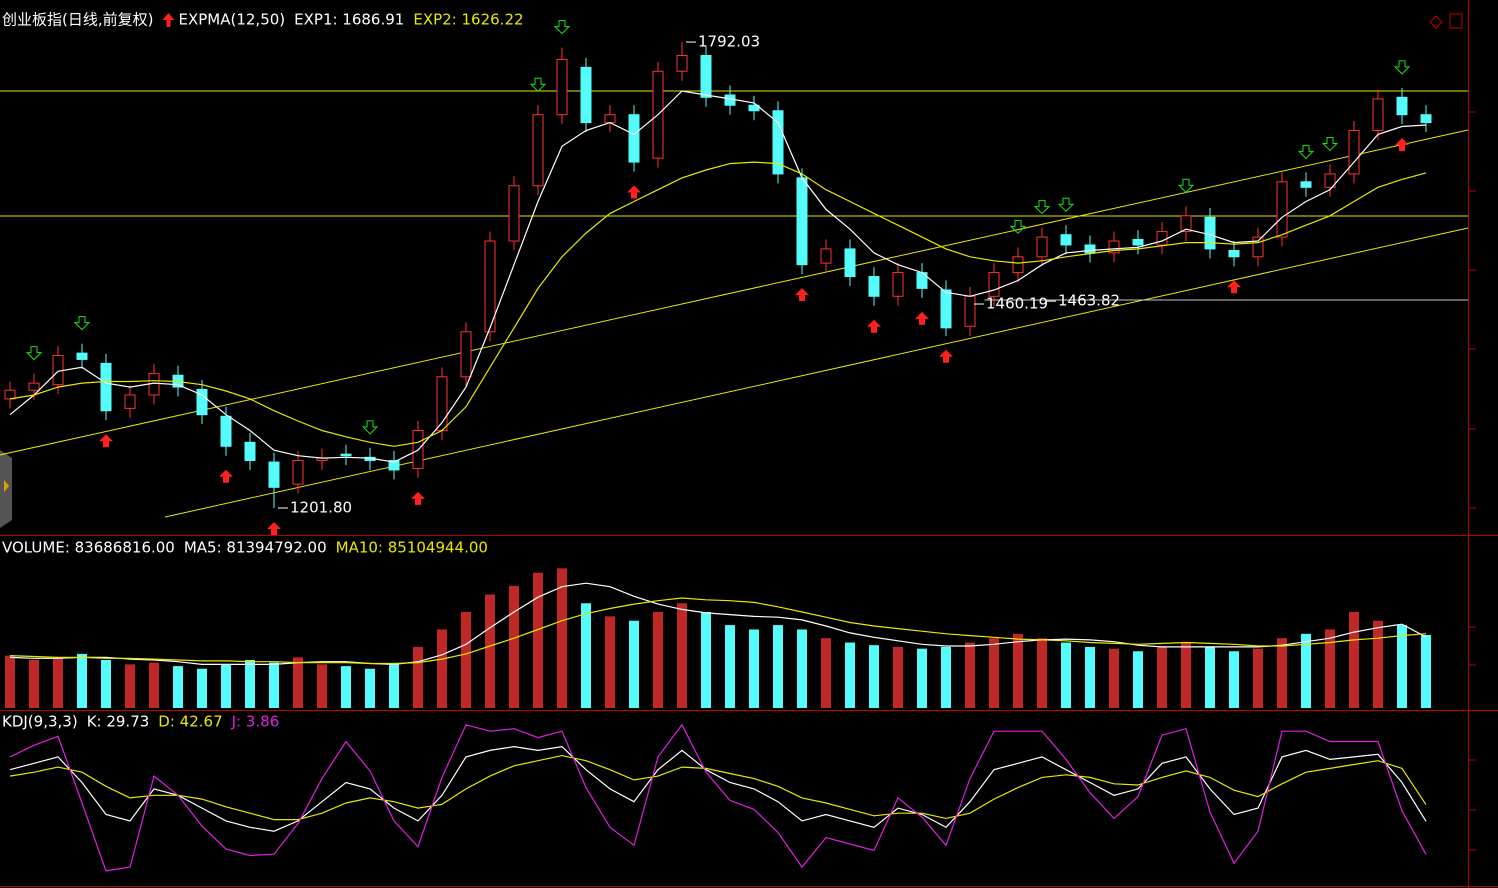  What do you see at coordinates (77, 20) in the screenshot?
I see `chart-title: 创业板指(日线,前复权)` at bounding box center [77, 20].